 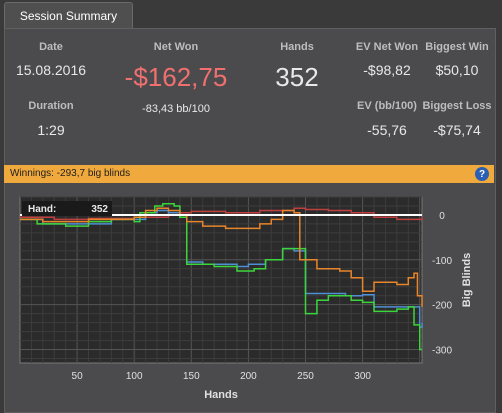 What do you see at coordinates (249, 174) in the screenshot?
I see `winnings-bar: Winnings: -293,7 big blinds ?` at bounding box center [249, 174].